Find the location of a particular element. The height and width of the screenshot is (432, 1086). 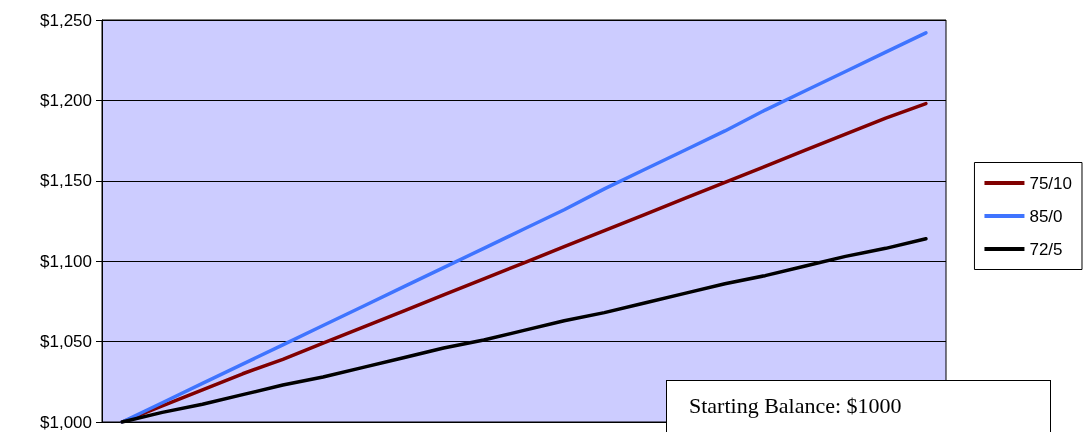

y-tick-label: $1,000 is located at coordinates (66, 422).